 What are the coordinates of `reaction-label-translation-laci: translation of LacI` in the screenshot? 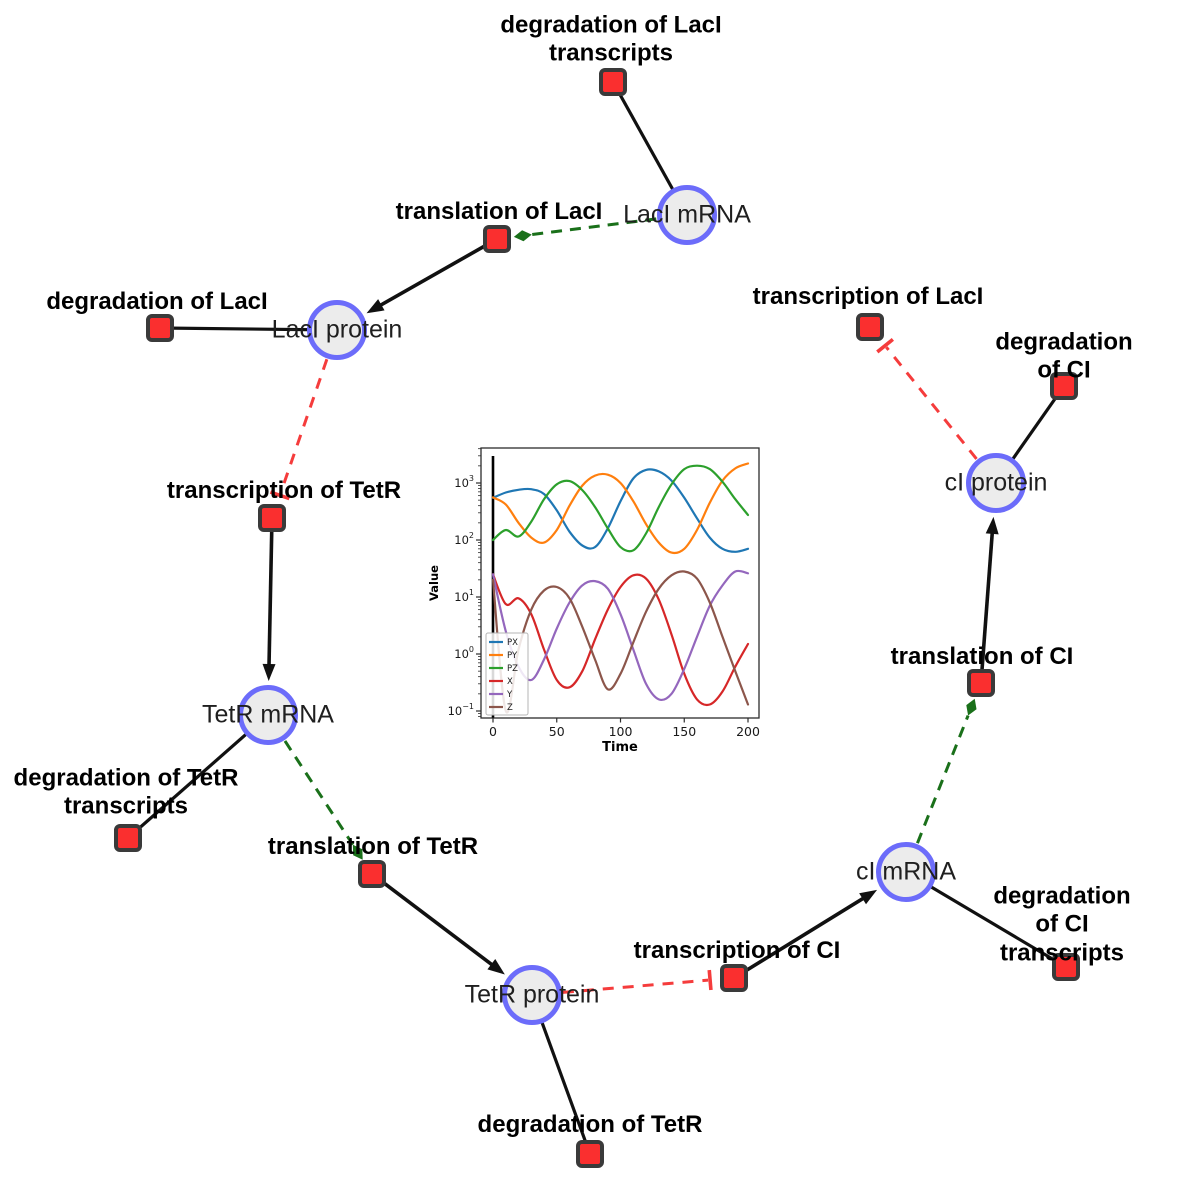 It's located at (499, 211).